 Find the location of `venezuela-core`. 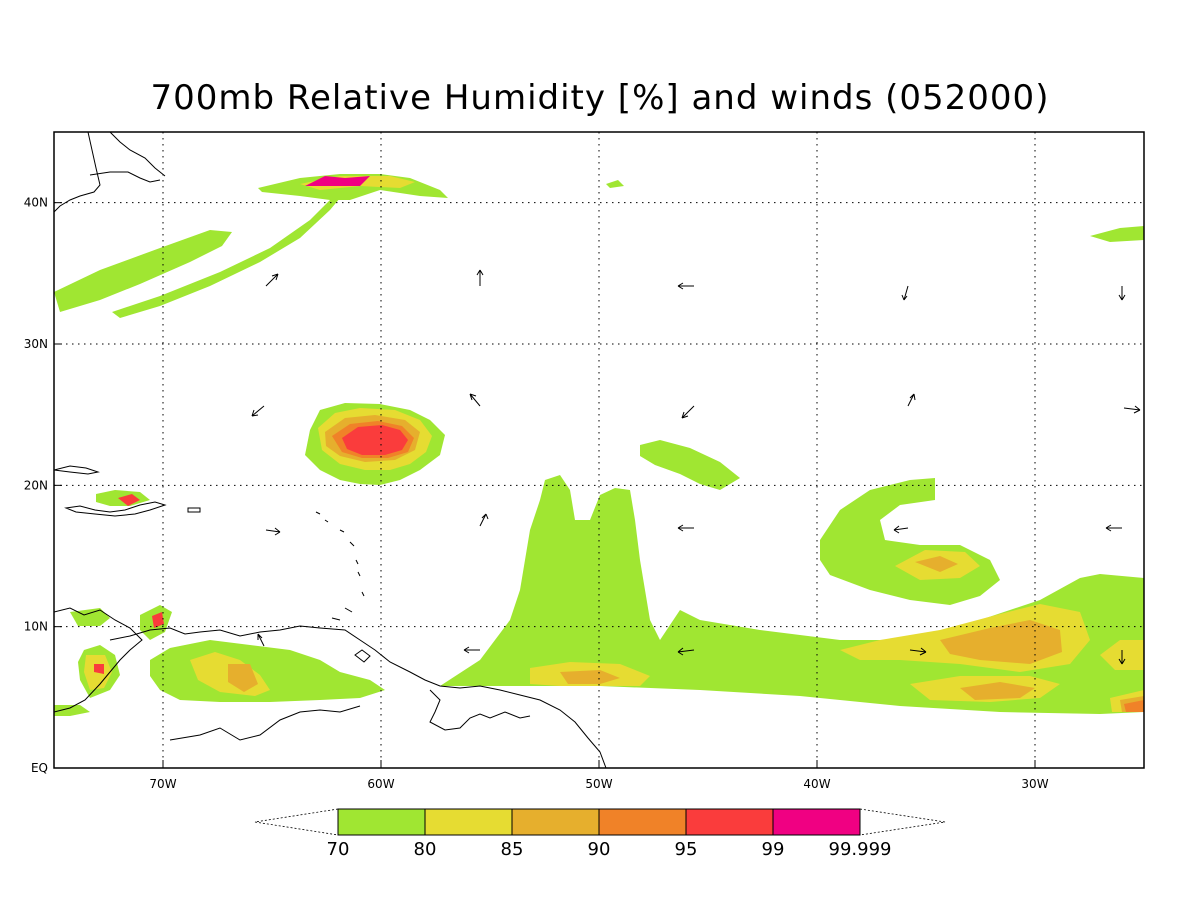

venezuela-core is located at coordinates (158, 620).